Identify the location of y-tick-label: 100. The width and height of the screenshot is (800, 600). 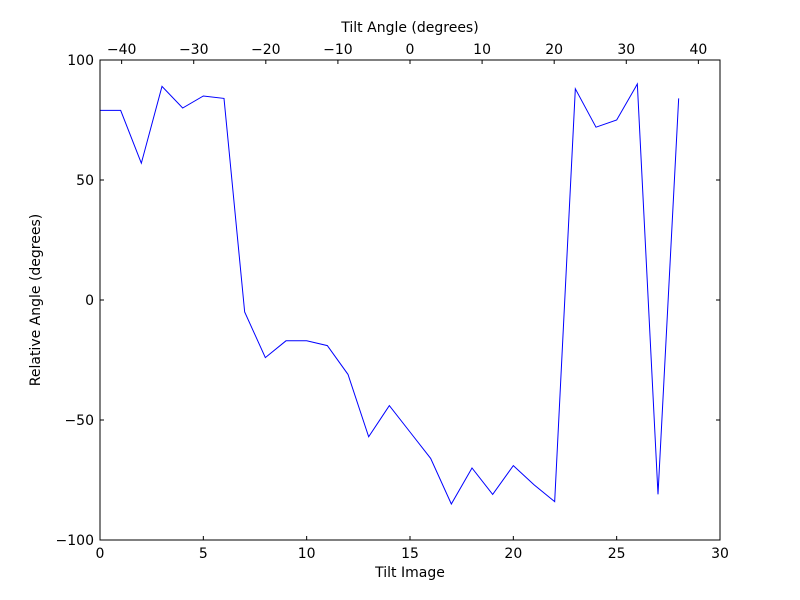
(80, 61).